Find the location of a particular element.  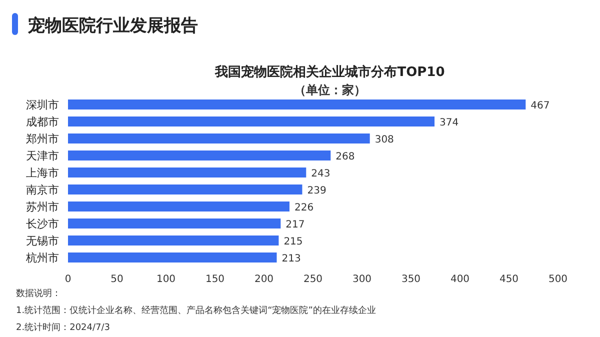

text: 1.统计范围：仅统计企业名称、经营范围、产品名称包含关键词“宠物医院”的在业存续企业 is located at coordinates (196, 310).